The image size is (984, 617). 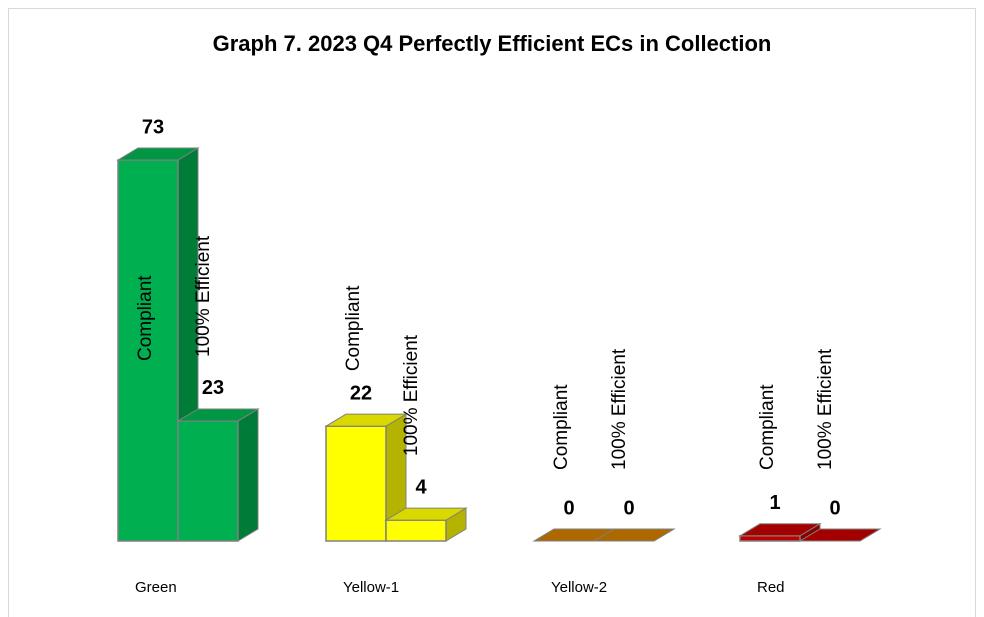 What do you see at coordinates (421, 487) in the screenshot?
I see `data-label: 4` at bounding box center [421, 487].